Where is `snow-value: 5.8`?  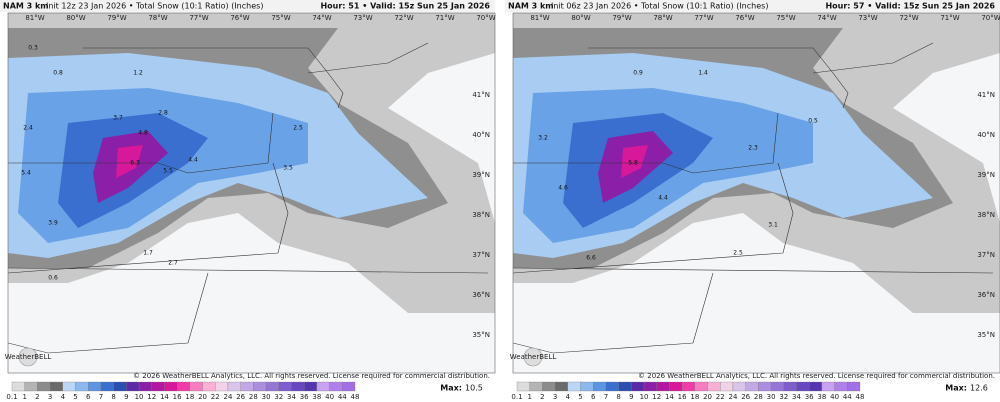 snow-value: 5.8 is located at coordinates (633, 163).